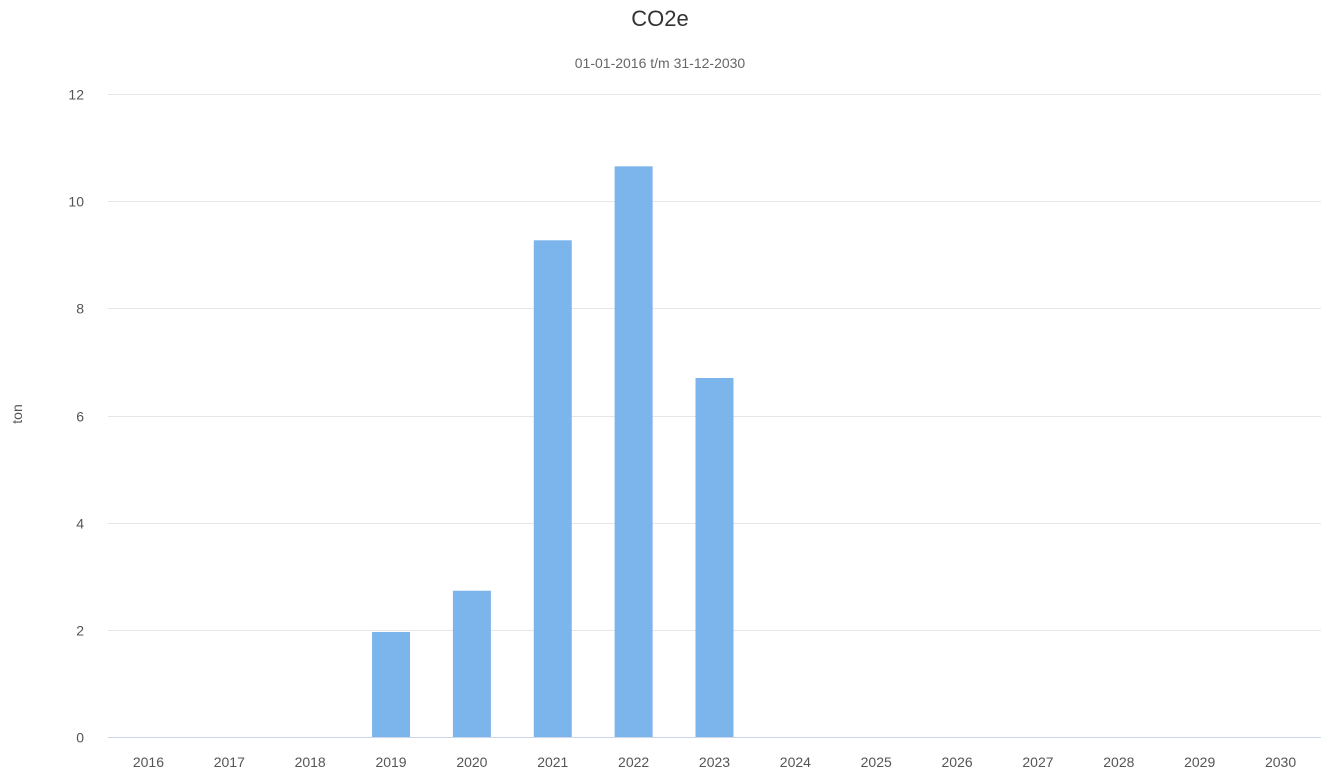 The height and width of the screenshot is (777, 1321). I want to click on x-tick-label: 2026, so click(957, 762).